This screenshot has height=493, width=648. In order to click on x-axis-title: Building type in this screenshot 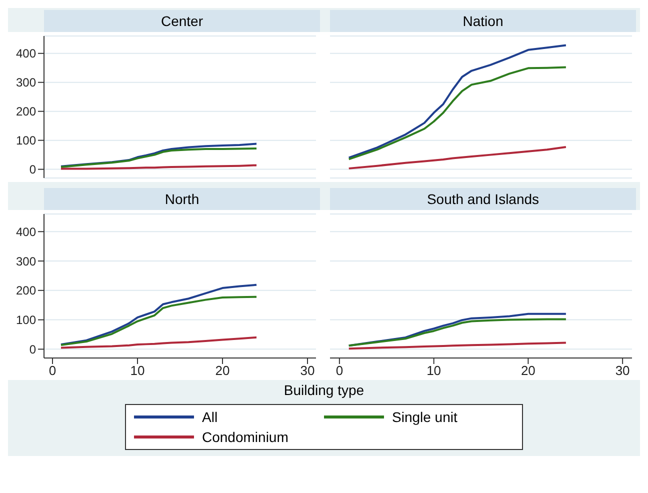, I will do `click(324, 390)`.